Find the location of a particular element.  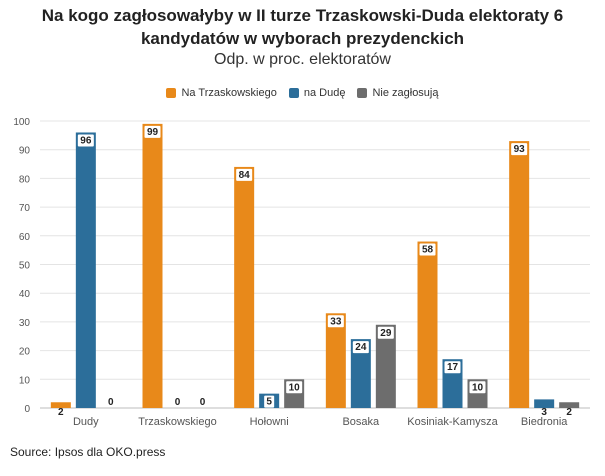

bar-na-trzaskowskiego-biedronia is located at coordinates (519, 274).